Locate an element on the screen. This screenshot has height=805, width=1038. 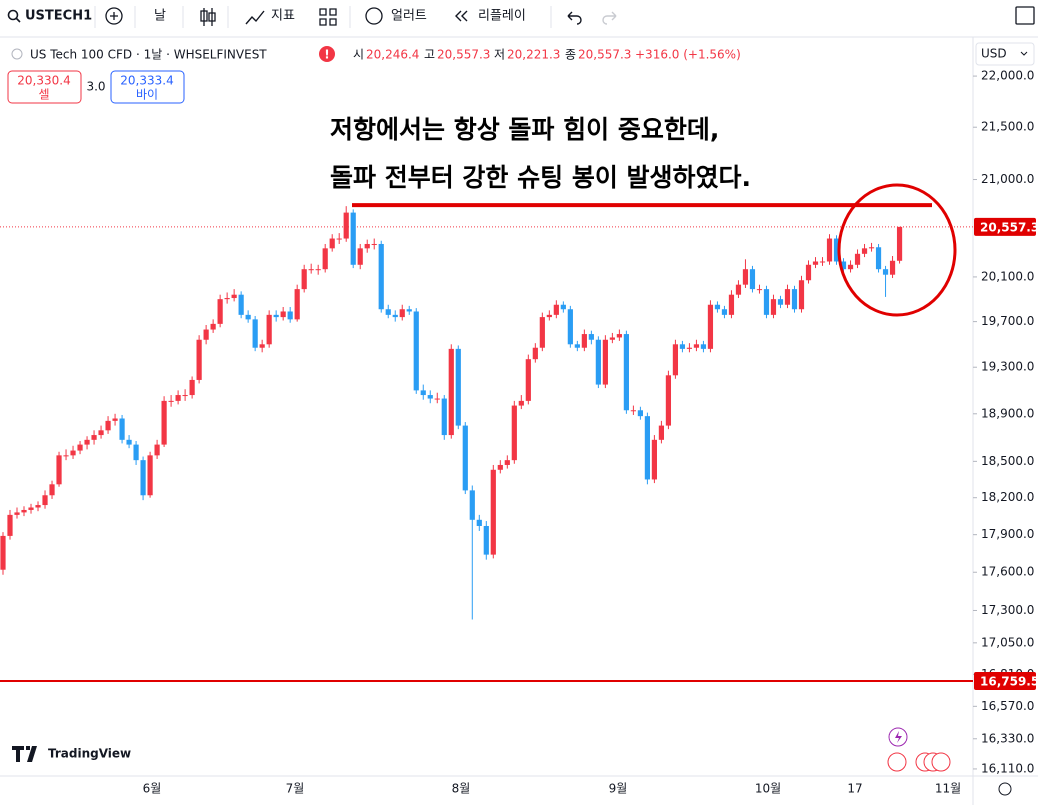
replay: 리플레이 is located at coordinates (502, 16).